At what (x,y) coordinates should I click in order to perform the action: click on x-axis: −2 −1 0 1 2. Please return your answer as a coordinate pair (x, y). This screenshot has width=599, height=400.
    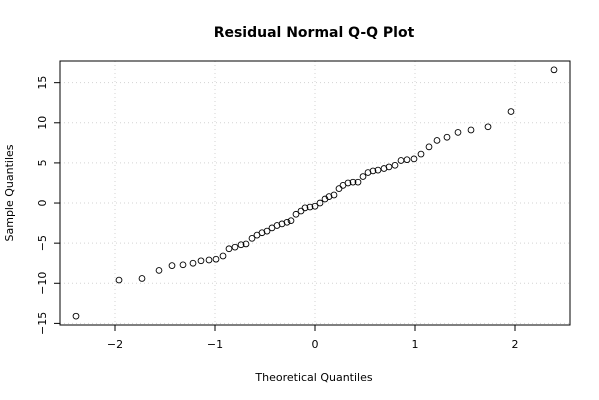
    Looking at the image, I should click on (313, 337).